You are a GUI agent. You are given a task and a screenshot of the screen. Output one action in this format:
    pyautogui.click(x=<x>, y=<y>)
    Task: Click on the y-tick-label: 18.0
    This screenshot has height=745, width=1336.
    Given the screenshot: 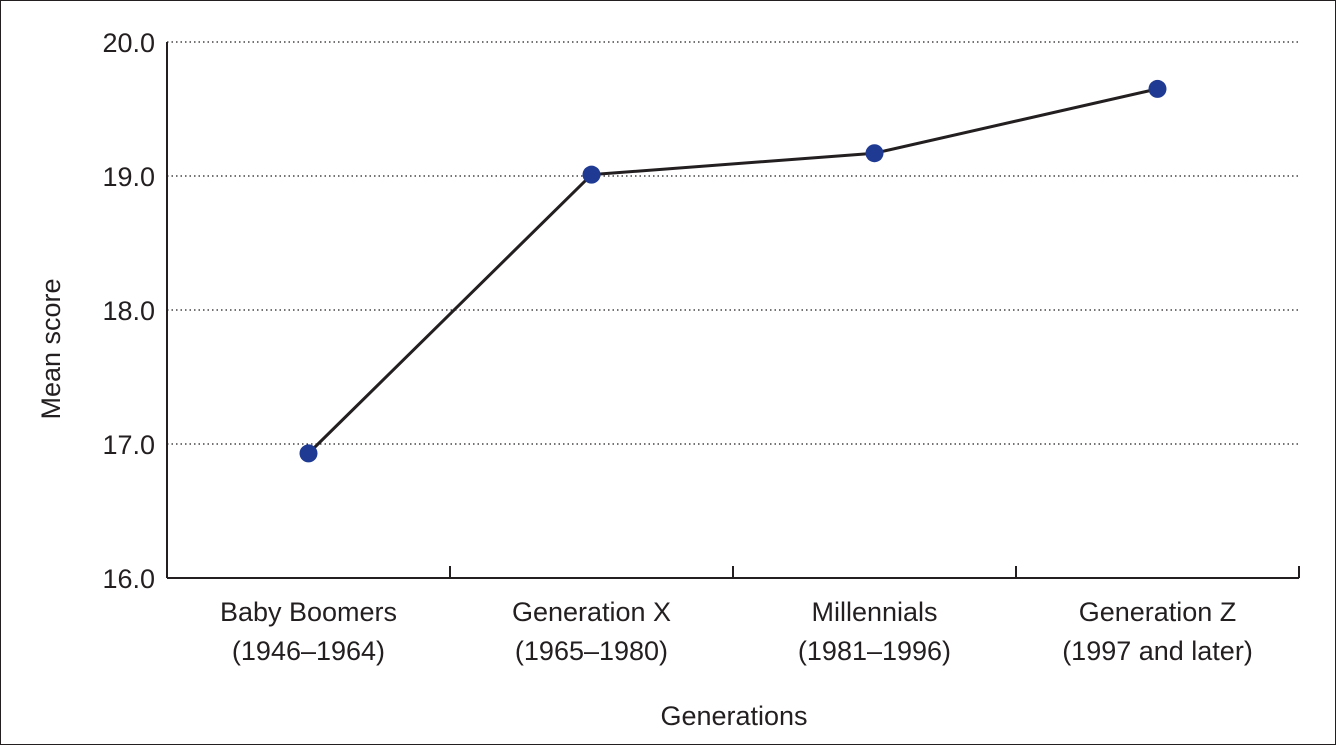 What is the action you would take?
    pyautogui.click(x=128, y=311)
    